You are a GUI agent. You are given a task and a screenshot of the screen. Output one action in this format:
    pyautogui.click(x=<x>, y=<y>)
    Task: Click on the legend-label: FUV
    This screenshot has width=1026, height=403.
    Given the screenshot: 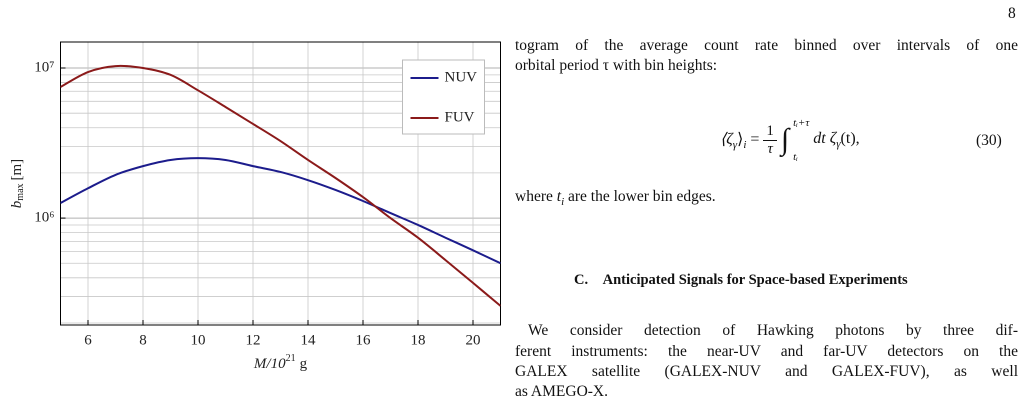 What is the action you would take?
    pyautogui.click(x=460, y=117)
    